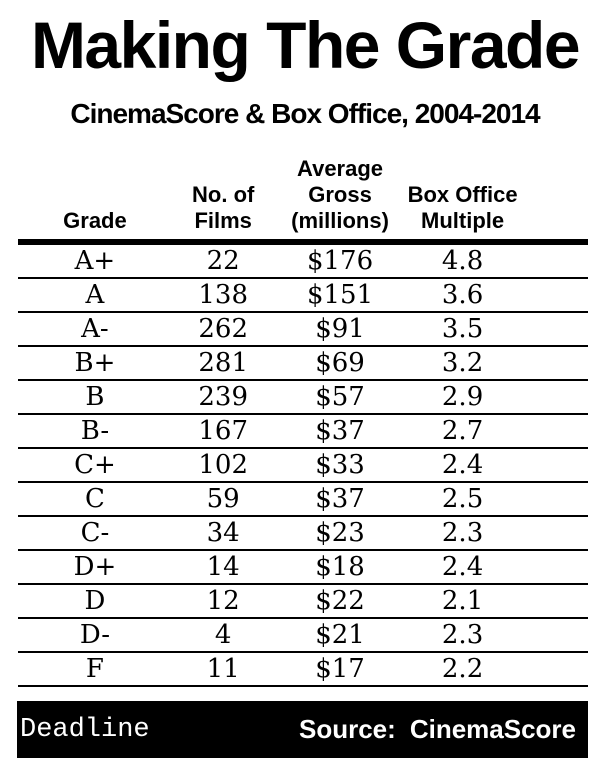 The width and height of the screenshot is (610, 776). Describe the element at coordinates (340, 533) in the screenshot. I see `gross-cell: $23` at that location.